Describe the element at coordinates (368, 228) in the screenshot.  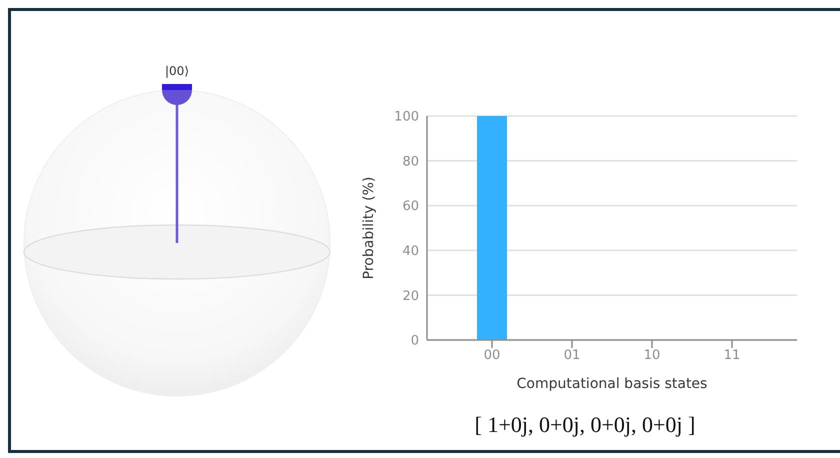
I see `y-axis-title: Probability (%)` at that location.